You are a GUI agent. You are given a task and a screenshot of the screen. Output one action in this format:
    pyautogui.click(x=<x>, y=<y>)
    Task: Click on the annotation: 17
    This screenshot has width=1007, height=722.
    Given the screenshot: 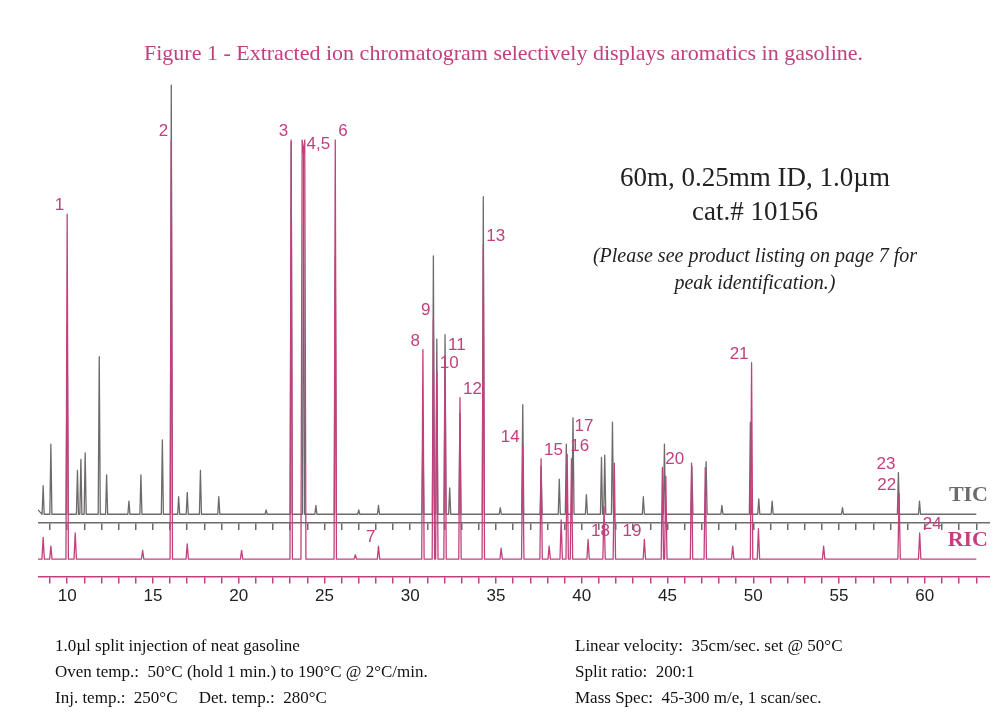 What is the action you would take?
    pyautogui.click(x=584, y=425)
    